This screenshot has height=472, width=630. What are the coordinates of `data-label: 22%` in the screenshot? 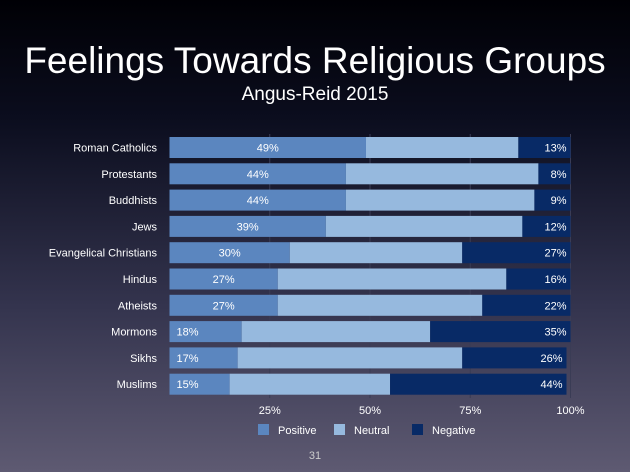 It's located at (555, 306).